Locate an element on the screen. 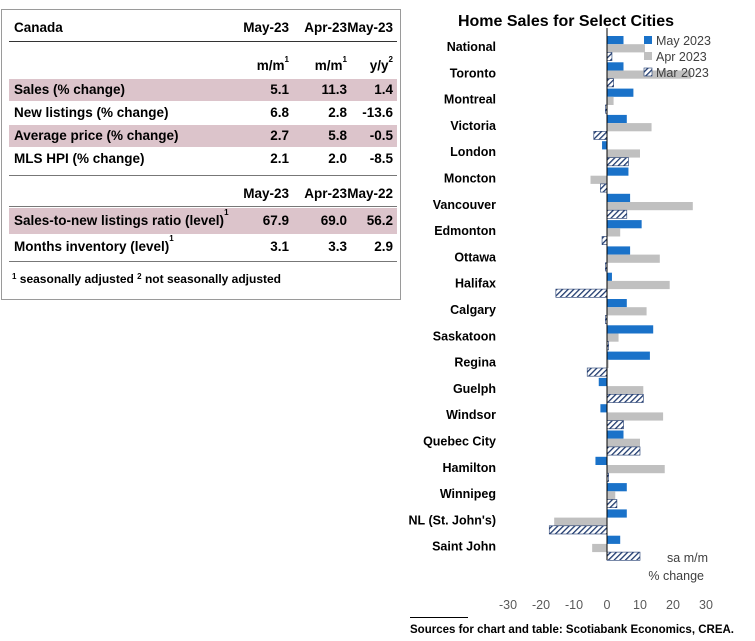  table-row: New listings (% change) 6.8 2.8 -13.6 is located at coordinates (203, 113).